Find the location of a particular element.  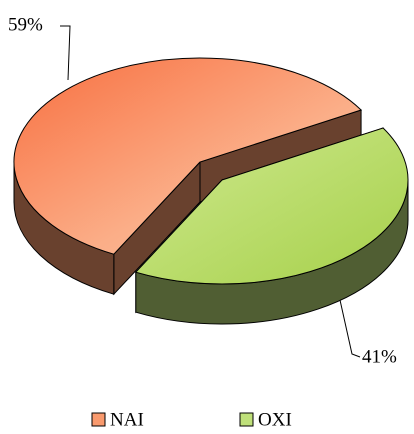

legend-label: OXI is located at coordinates (275, 419).